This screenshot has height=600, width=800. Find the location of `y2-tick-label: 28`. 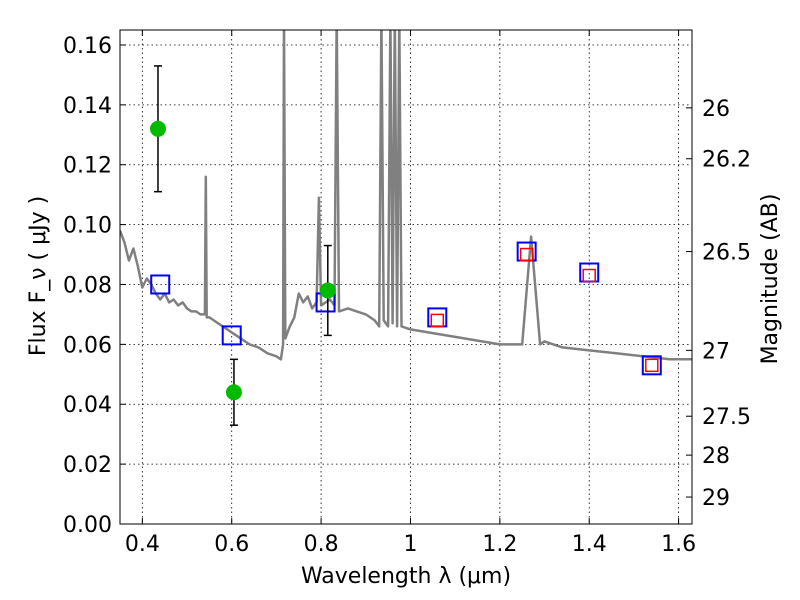

y2-tick-label: 28 is located at coordinates (716, 456).